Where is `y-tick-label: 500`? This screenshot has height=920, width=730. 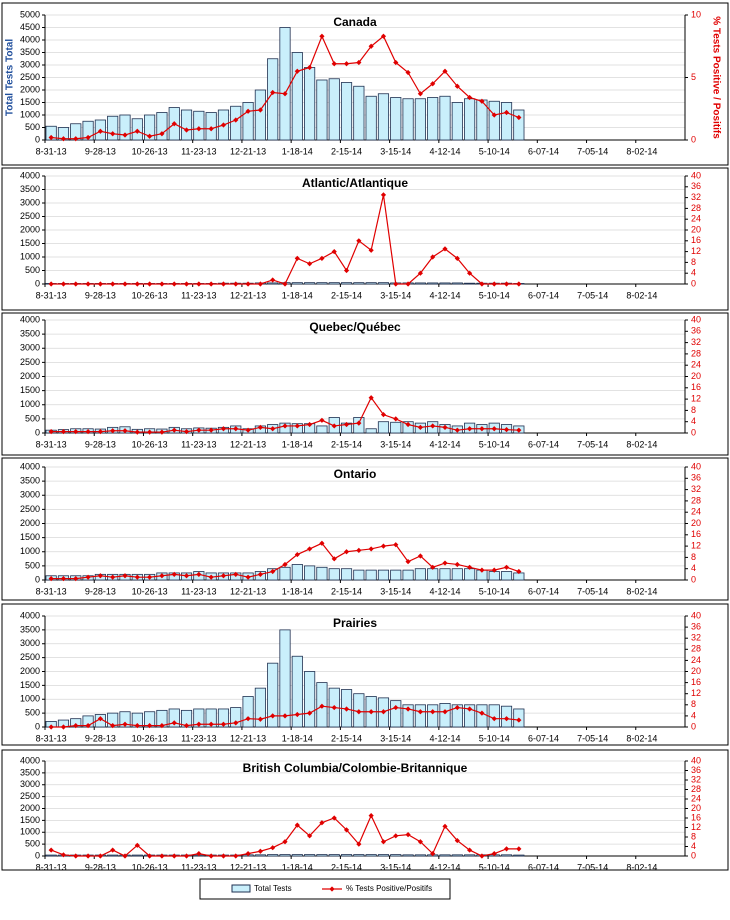 y-tick-label: 500 is located at coordinates (32, 565).